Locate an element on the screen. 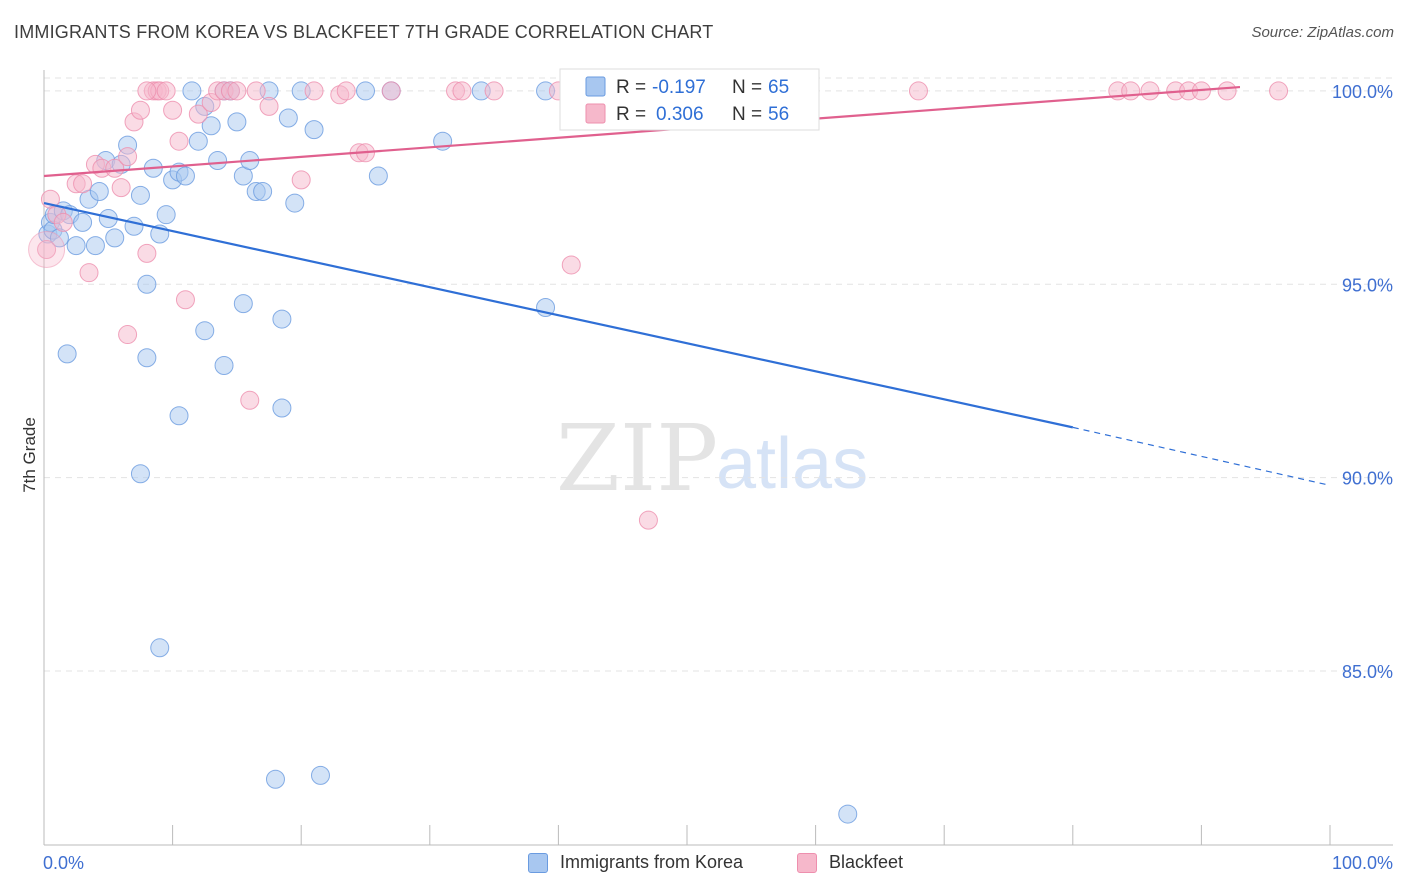  blackfeet-point-large is located at coordinates (47, 249).